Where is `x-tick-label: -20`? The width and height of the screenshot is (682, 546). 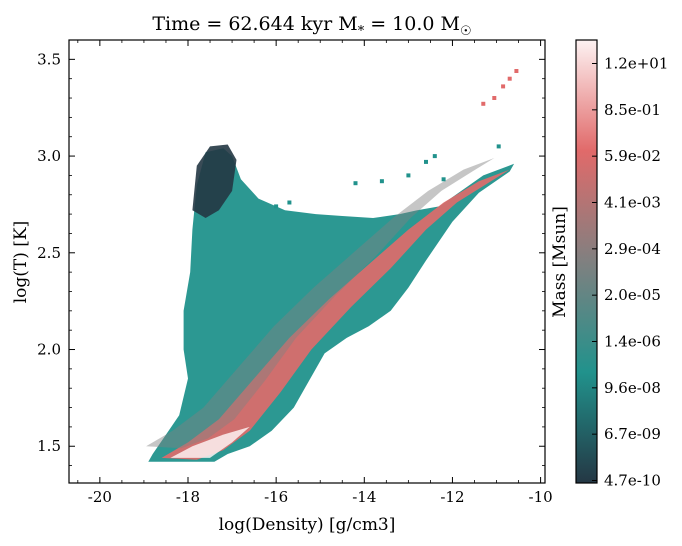
x-tick-label: -20 is located at coordinates (100, 497).